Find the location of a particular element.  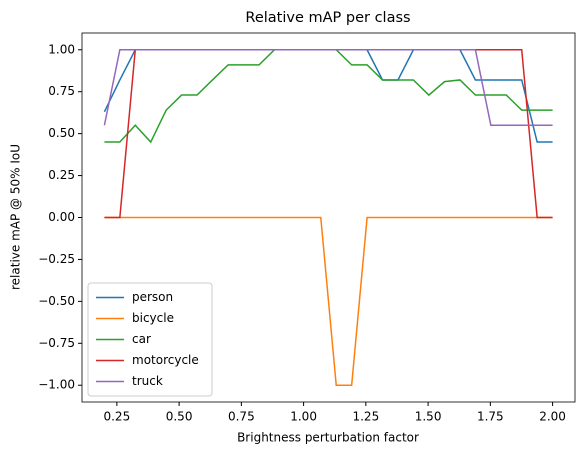

x-tick-label: 1.75 is located at coordinates (490, 417).